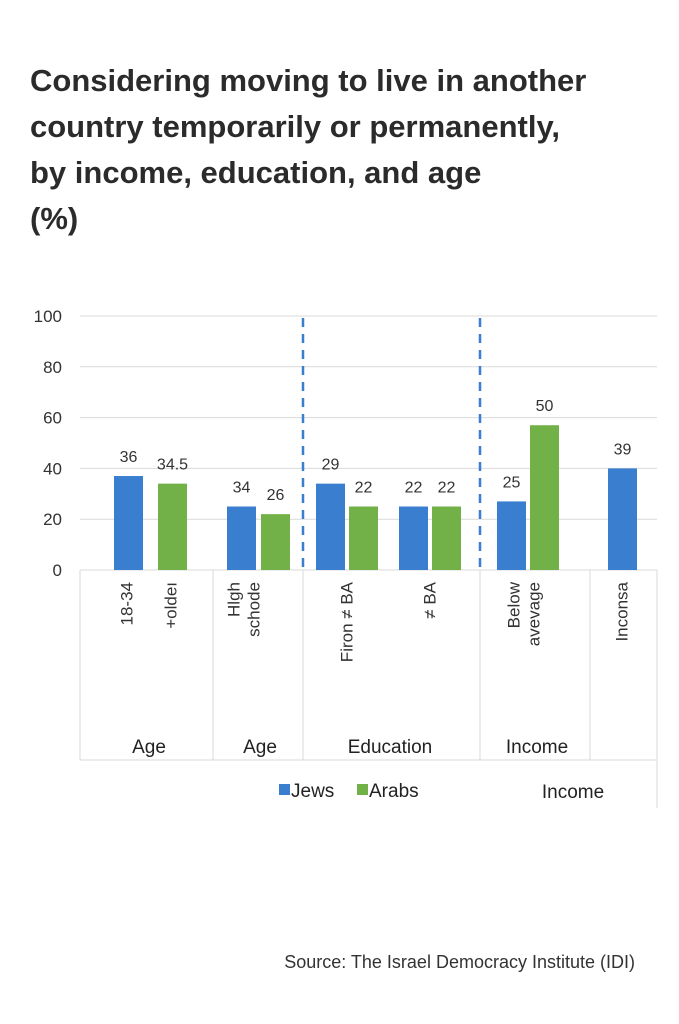  What do you see at coordinates (308, 80) in the screenshot?
I see `title-line-1: Considering moving to live in another` at bounding box center [308, 80].